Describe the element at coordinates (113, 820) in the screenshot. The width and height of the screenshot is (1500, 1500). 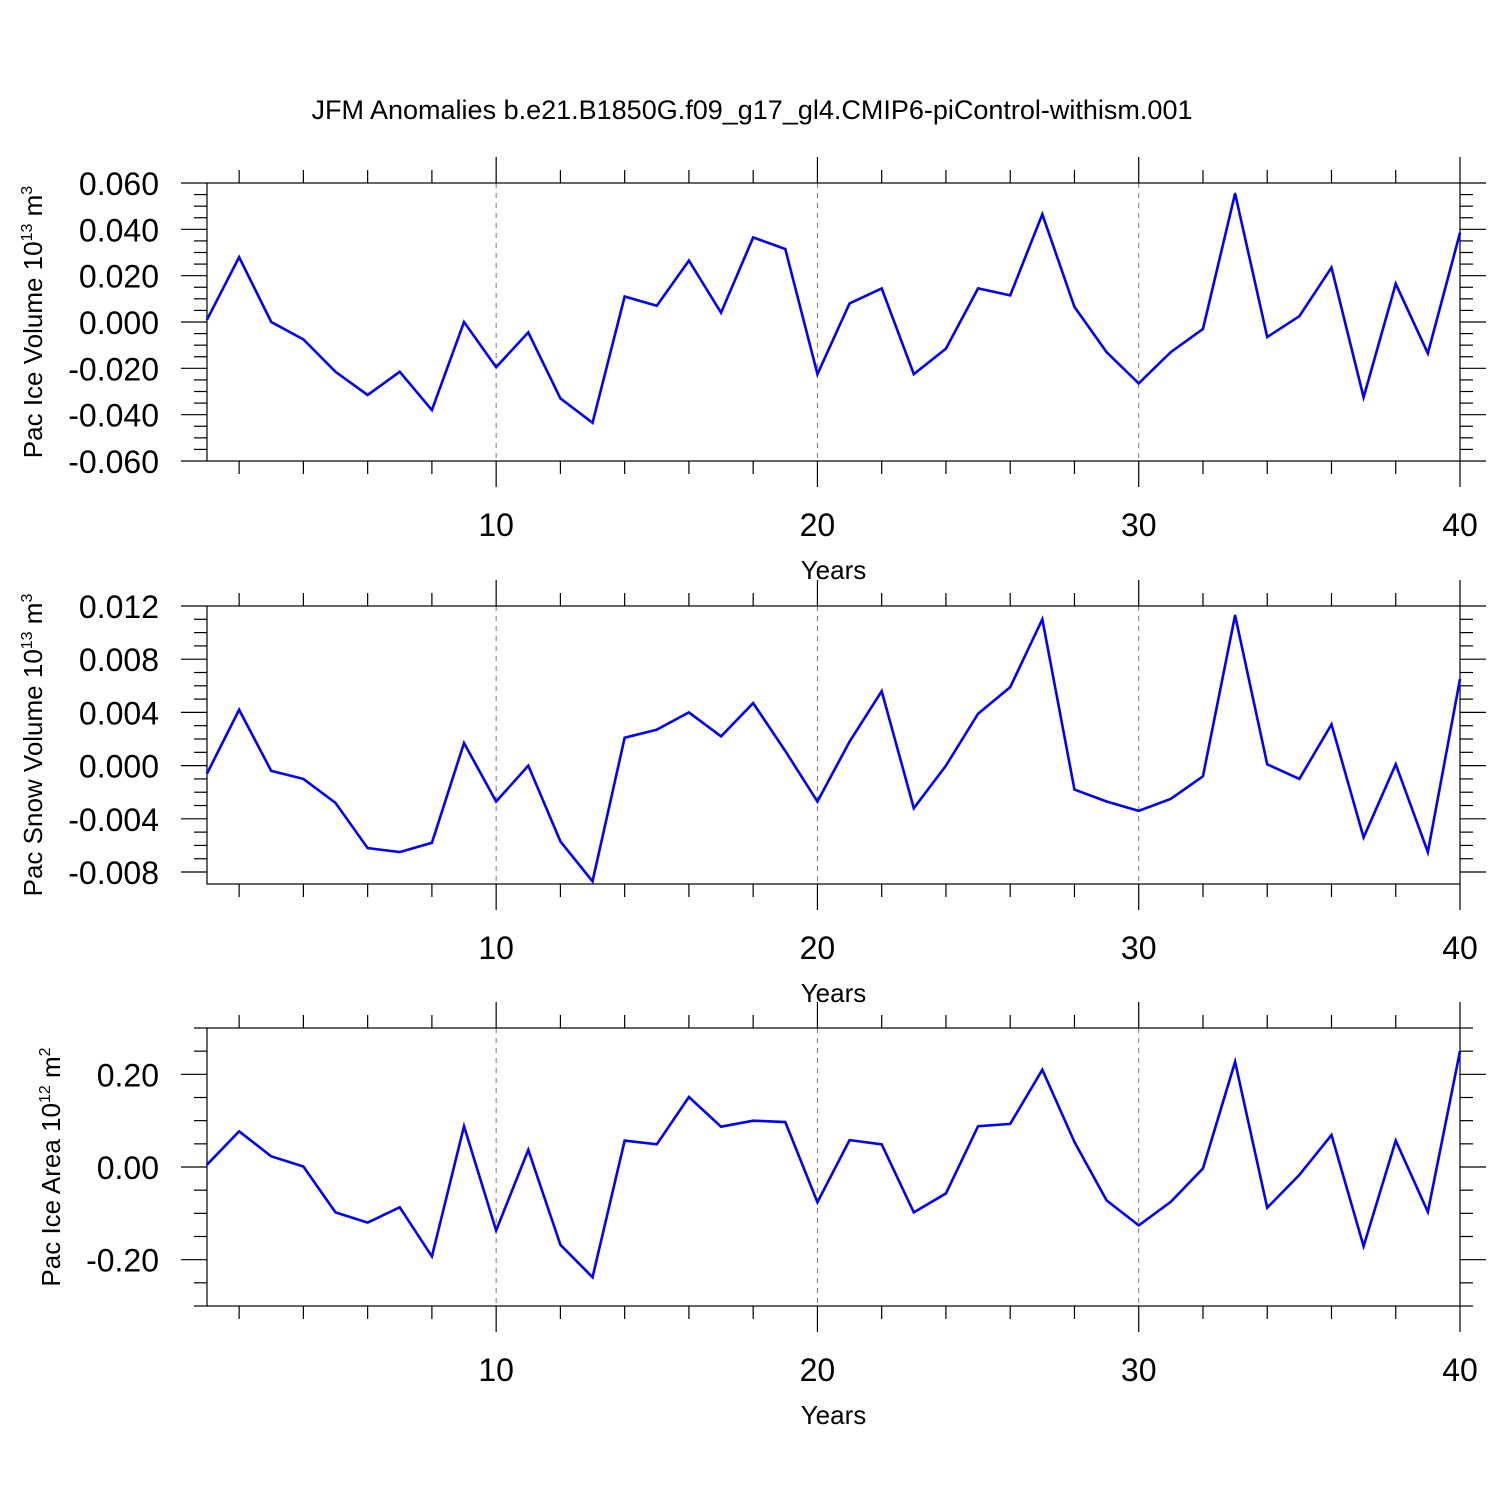
I see `y-tick-label: -0.004` at that location.